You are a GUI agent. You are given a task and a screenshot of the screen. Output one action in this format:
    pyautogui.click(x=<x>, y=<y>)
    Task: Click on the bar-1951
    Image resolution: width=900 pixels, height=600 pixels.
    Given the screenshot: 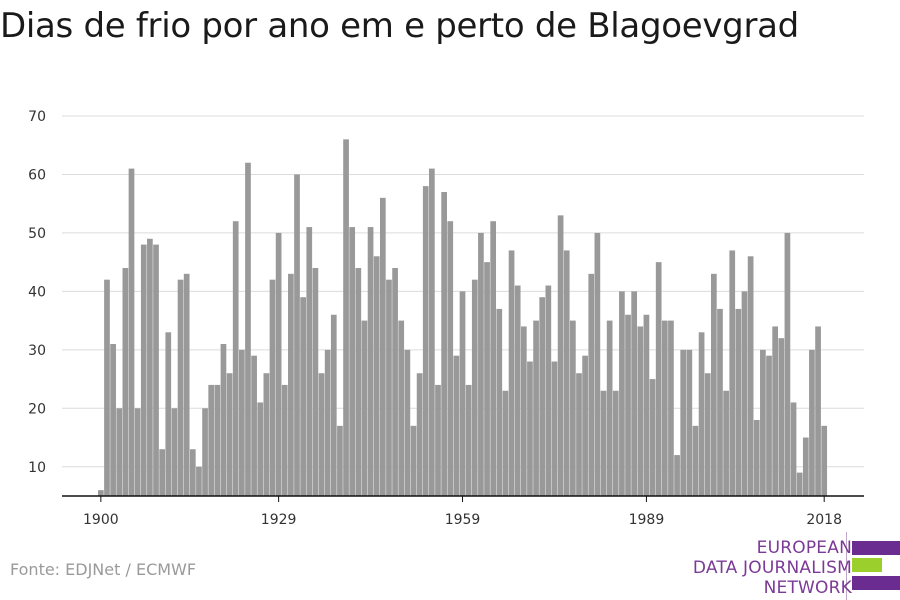 What is the action you would take?
    pyautogui.click(x=413, y=460)
    